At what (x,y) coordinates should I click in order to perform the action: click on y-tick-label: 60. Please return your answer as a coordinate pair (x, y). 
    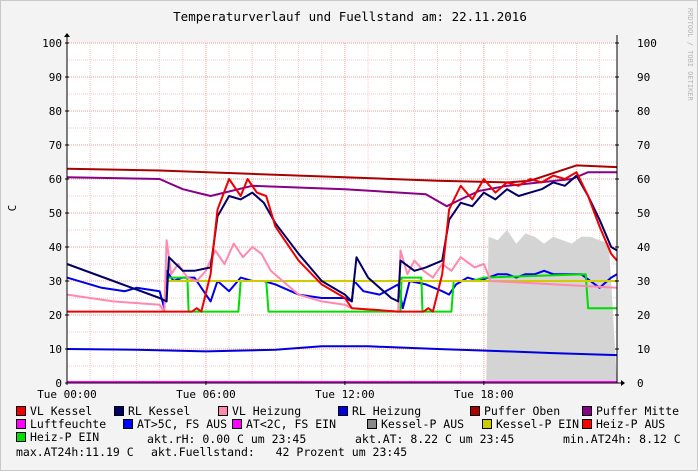
    Looking at the image, I should click on (55, 179).